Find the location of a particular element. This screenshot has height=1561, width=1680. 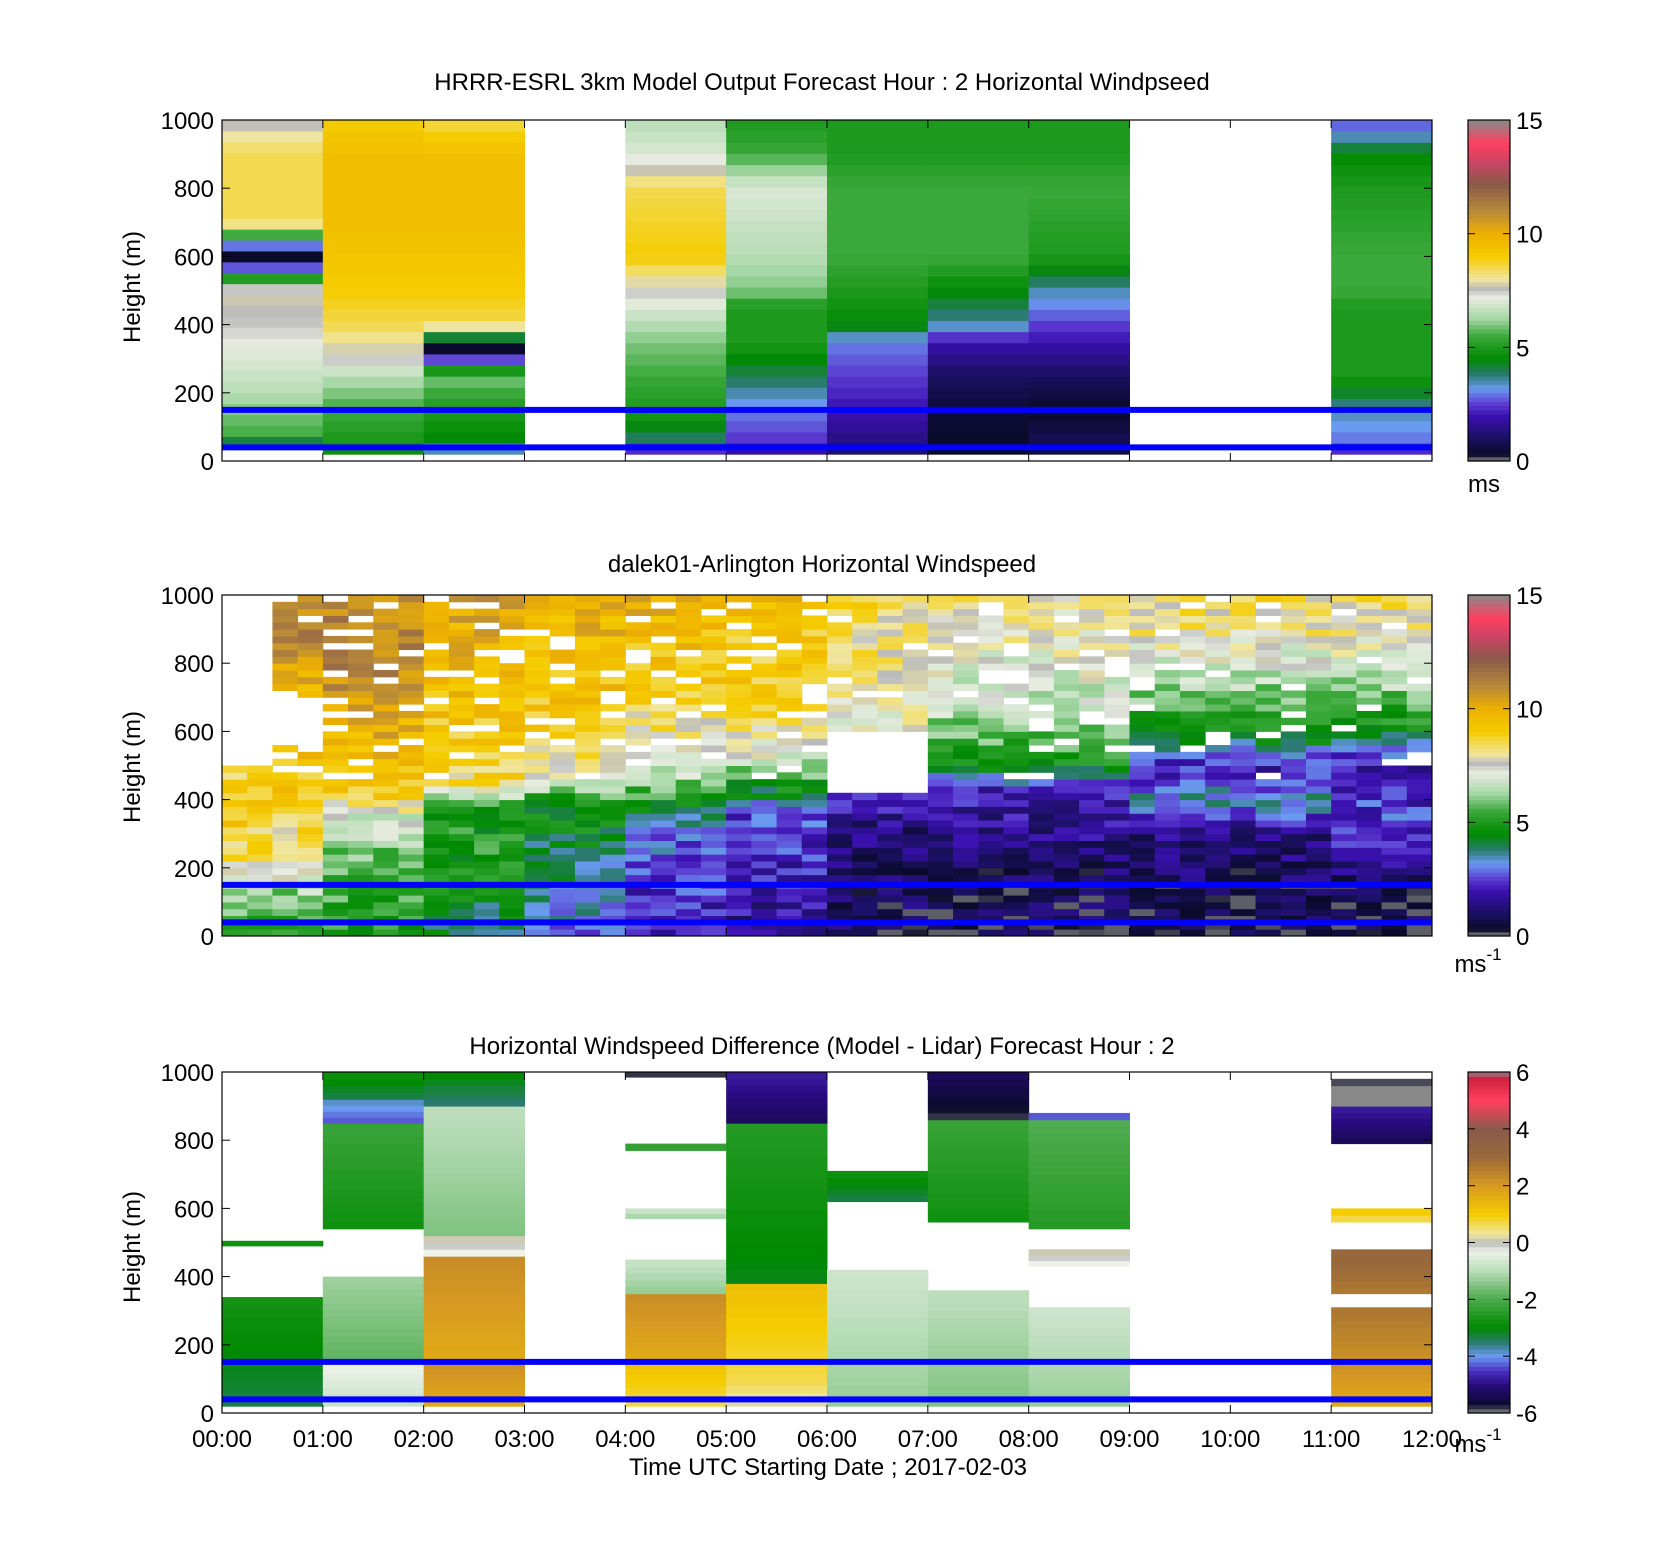

y-tick-label: 600 is located at coordinates (194, 732).